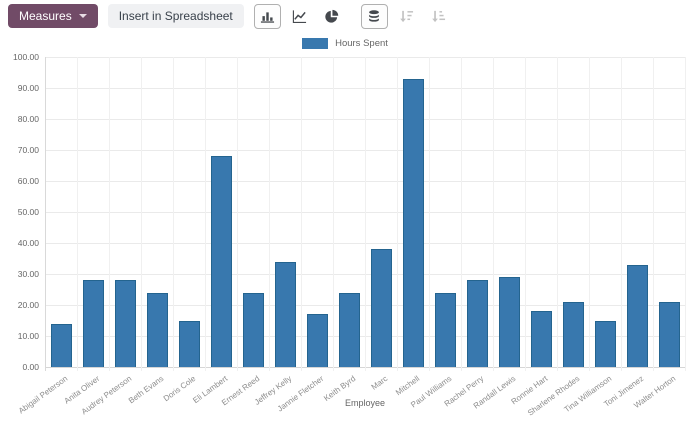 The width and height of the screenshot is (690, 446). I want to click on line-chart-icon, so click(299, 16).